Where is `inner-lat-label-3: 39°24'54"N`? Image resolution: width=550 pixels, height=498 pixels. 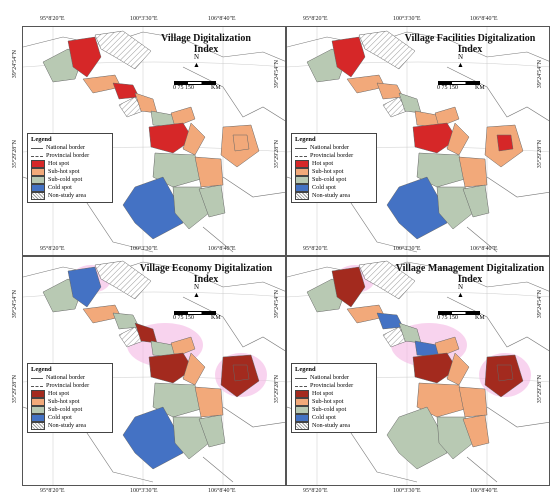
inner-lat-label-3: 39°24'54"N is located at coordinates (277, 304).